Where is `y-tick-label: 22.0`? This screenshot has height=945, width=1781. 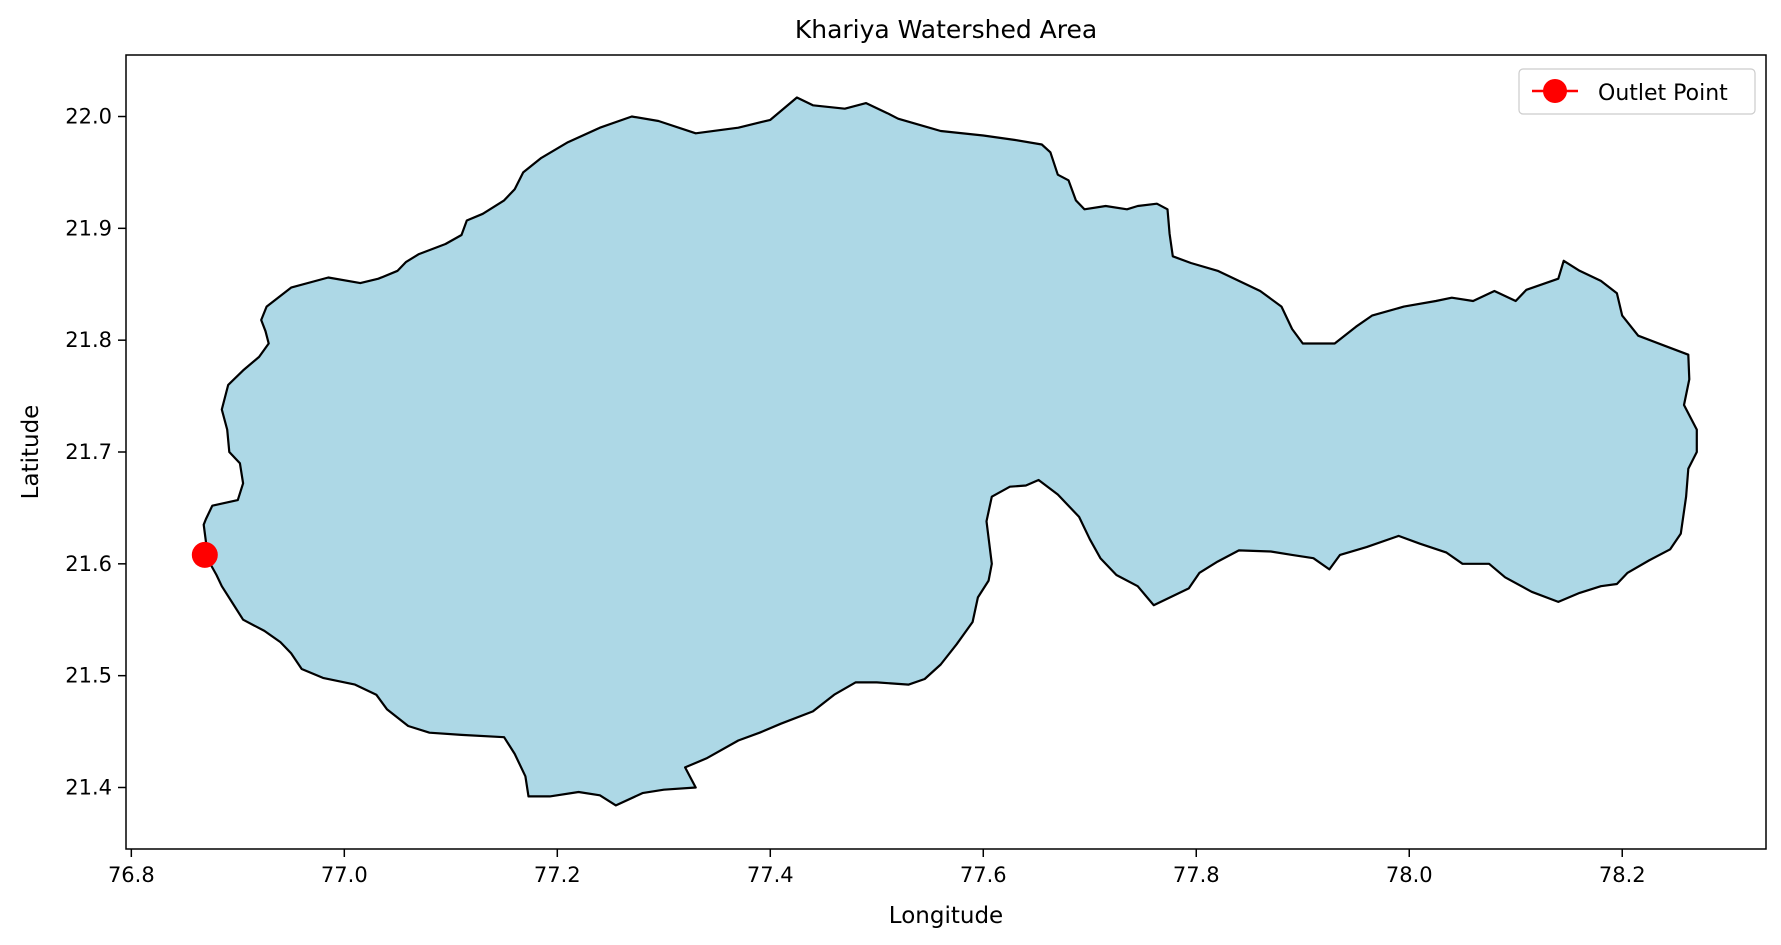
y-tick-label: 22.0 is located at coordinates (88, 117).